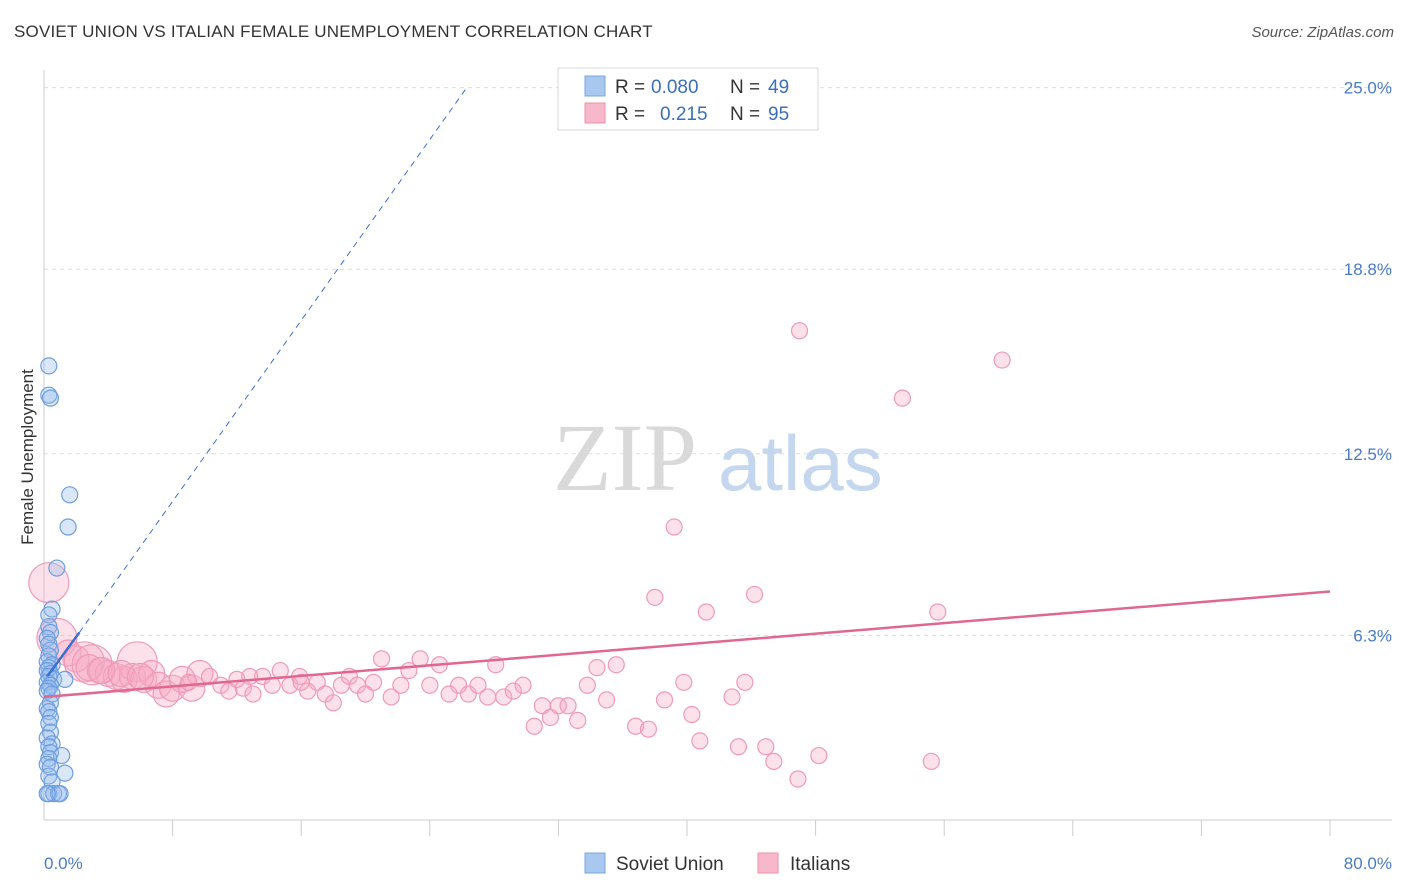 The image size is (1406, 892). Describe the element at coordinates (595, 113) in the screenshot. I see `legend-swatch-italians` at that location.